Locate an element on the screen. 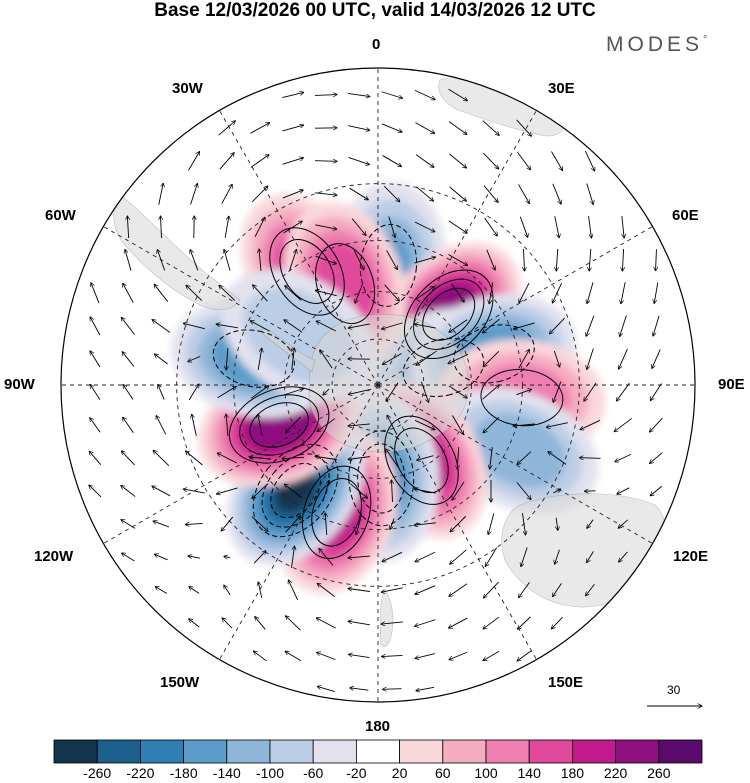 This screenshot has width=750, height=783. label-120w: 120W is located at coordinates (54, 556).